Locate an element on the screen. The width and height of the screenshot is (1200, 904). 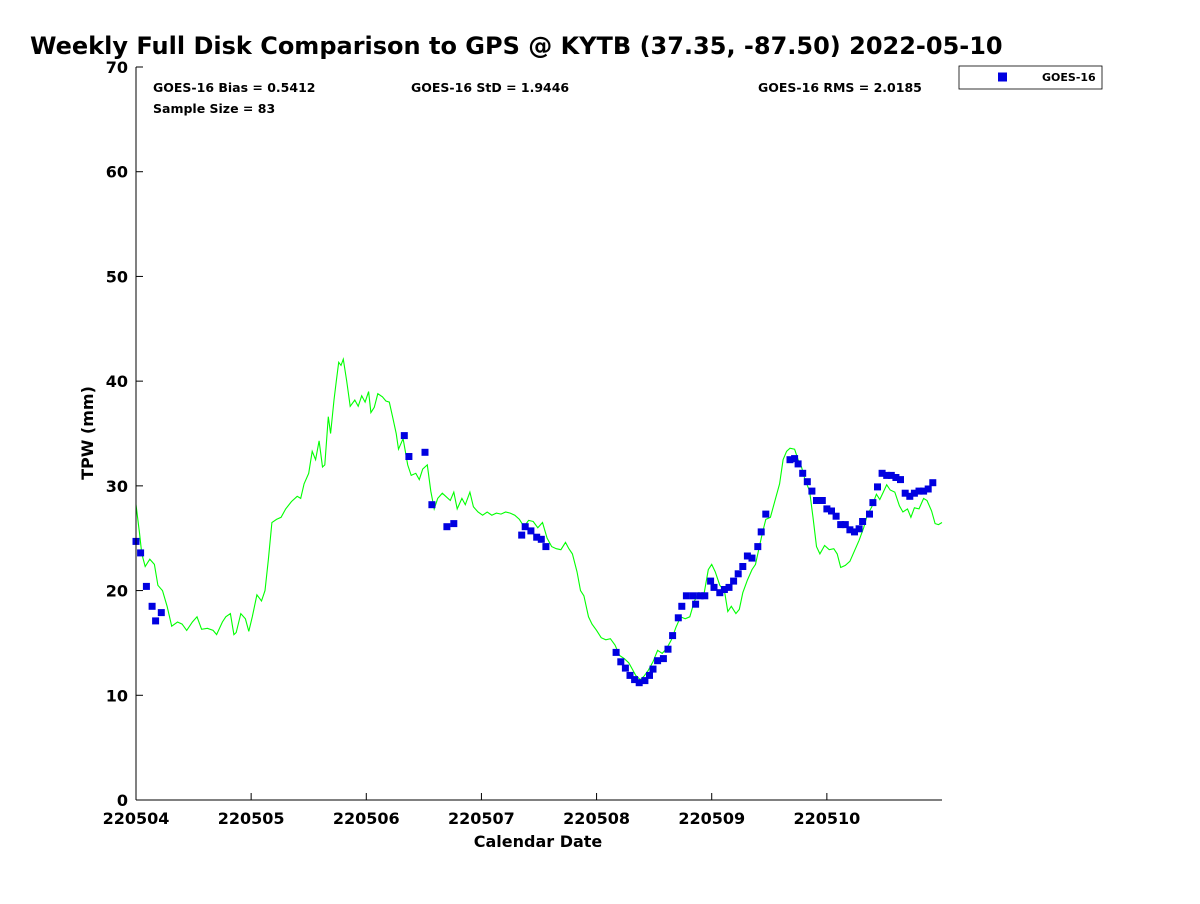
legend-goes-marker is located at coordinates (1002, 77).